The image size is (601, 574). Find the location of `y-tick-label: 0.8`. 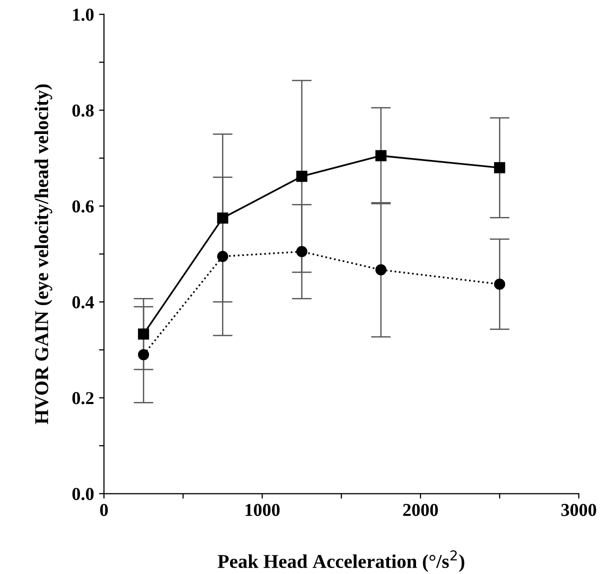

y-tick-label: 0.8 is located at coordinates (83, 110).